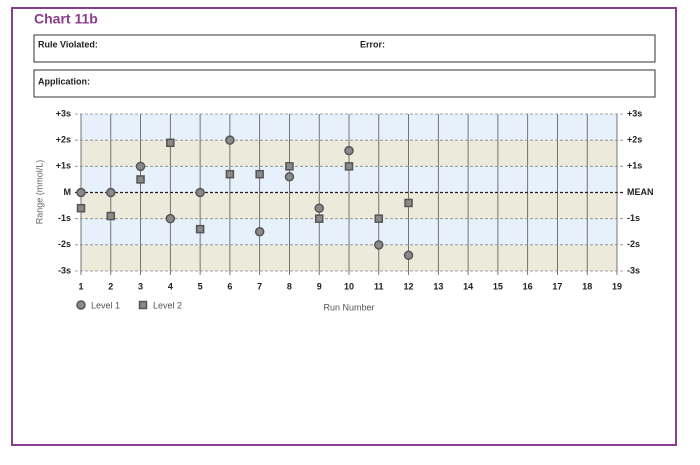 This screenshot has width=700, height=465. What do you see at coordinates (64, 218) in the screenshot?
I see `y-tick-label: -1s` at bounding box center [64, 218].